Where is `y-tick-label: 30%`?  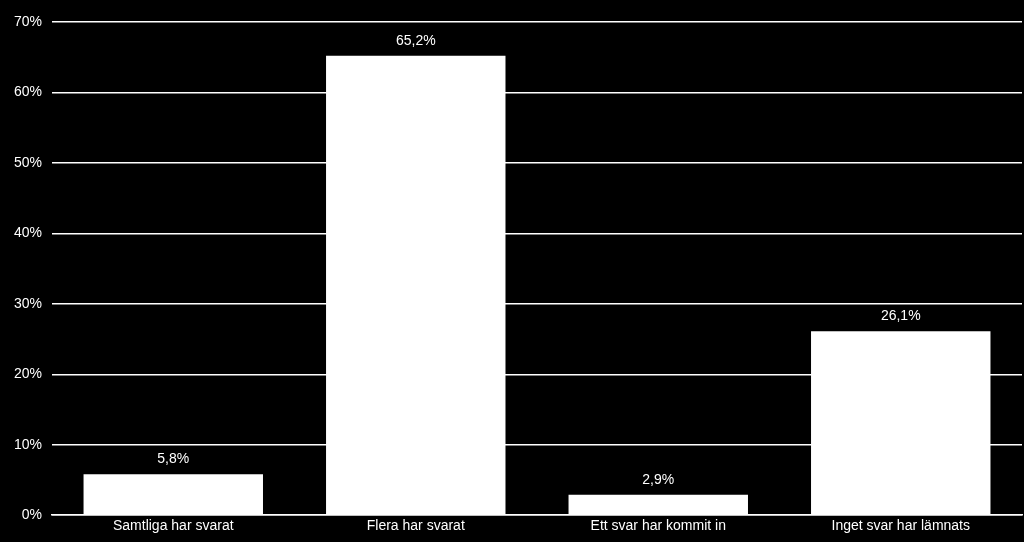
y-tick-label: 30% is located at coordinates (28, 302).